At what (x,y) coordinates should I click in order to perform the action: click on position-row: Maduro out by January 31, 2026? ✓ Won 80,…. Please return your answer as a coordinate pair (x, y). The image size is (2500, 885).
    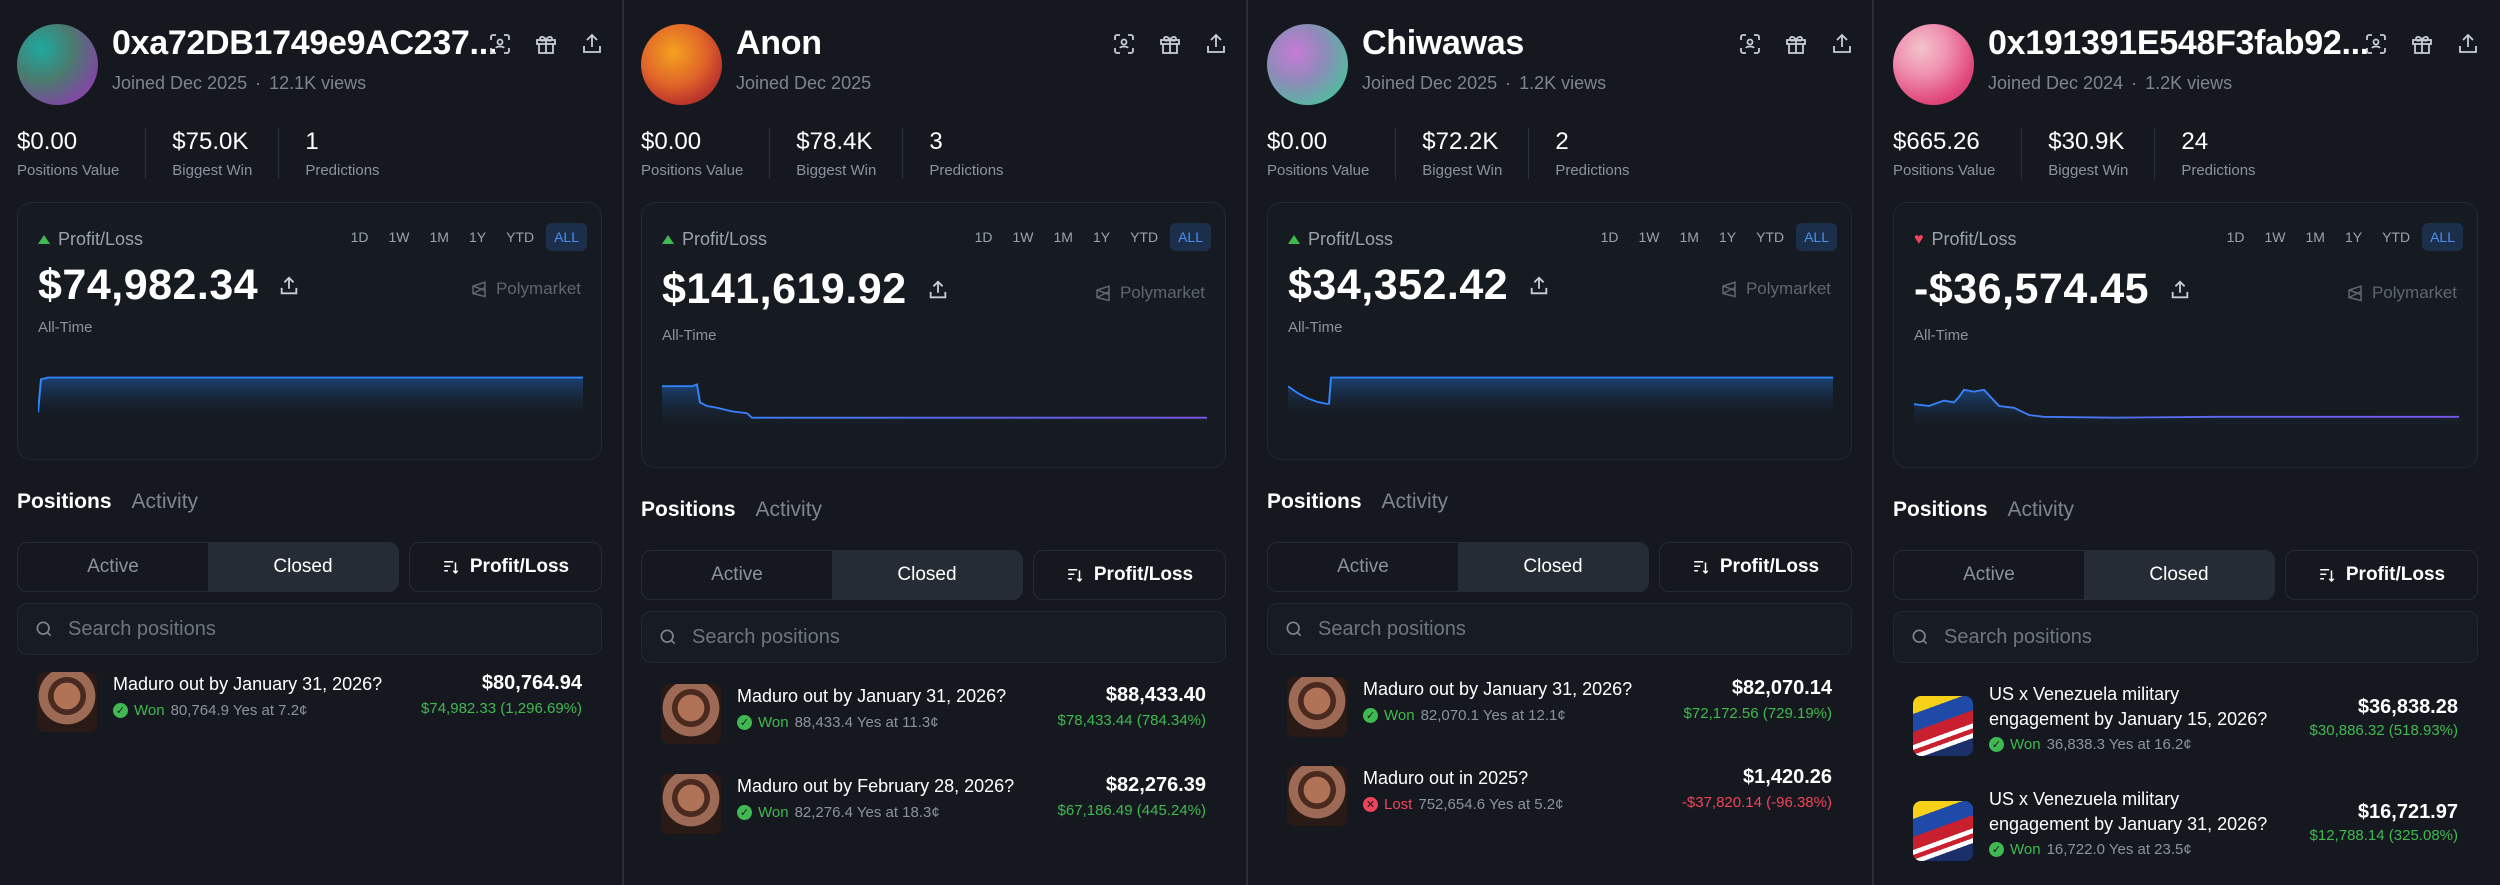
    Looking at the image, I should click on (309, 707).